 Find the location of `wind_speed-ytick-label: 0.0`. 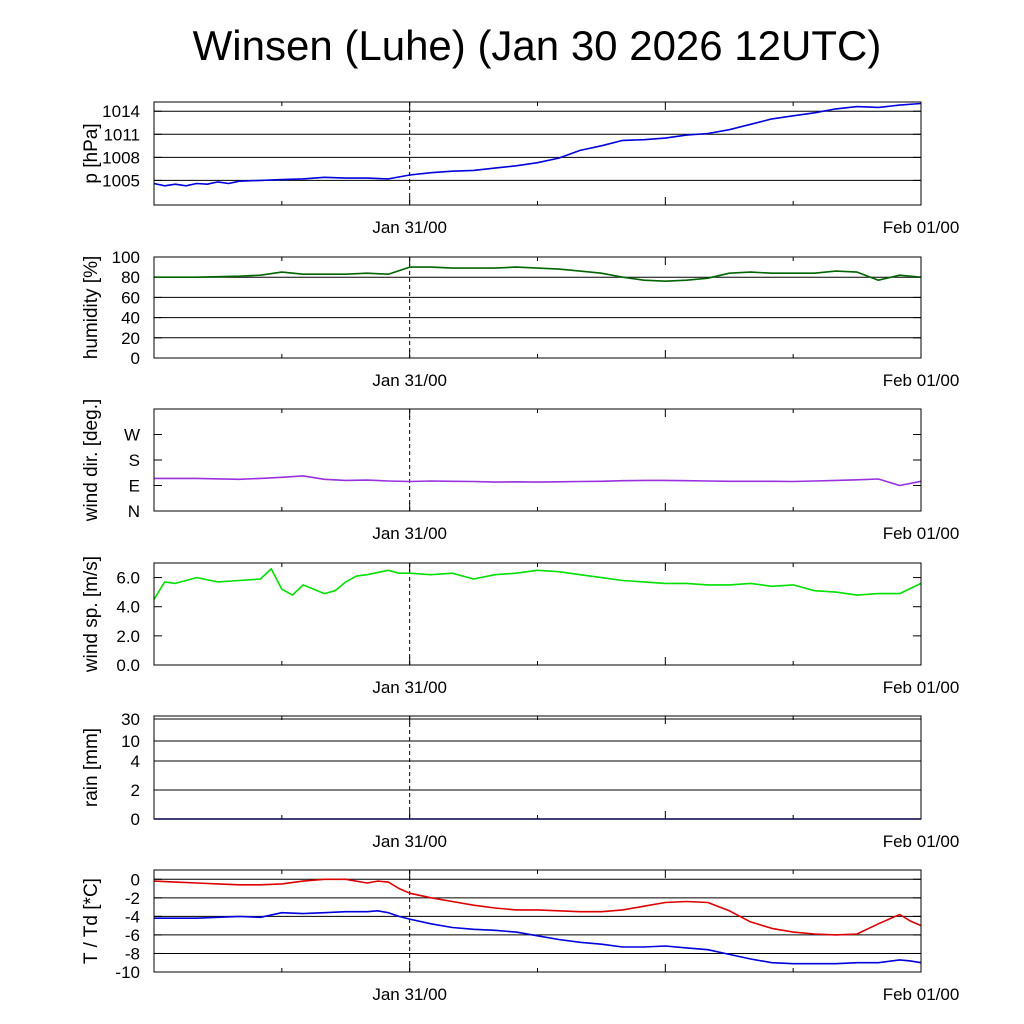

wind_speed-ytick-label: 0.0 is located at coordinates (128, 665).